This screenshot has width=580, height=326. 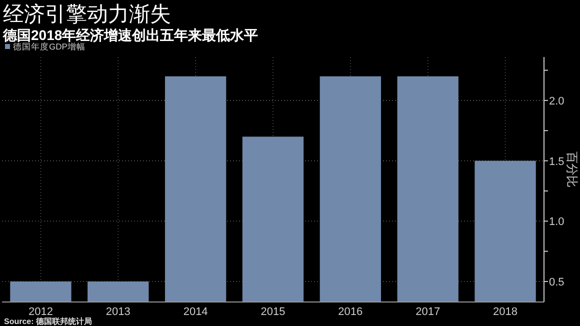 What do you see at coordinates (556, 222) in the screenshot?
I see `y-tick-label: 1.0` at bounding box center [556, 222].